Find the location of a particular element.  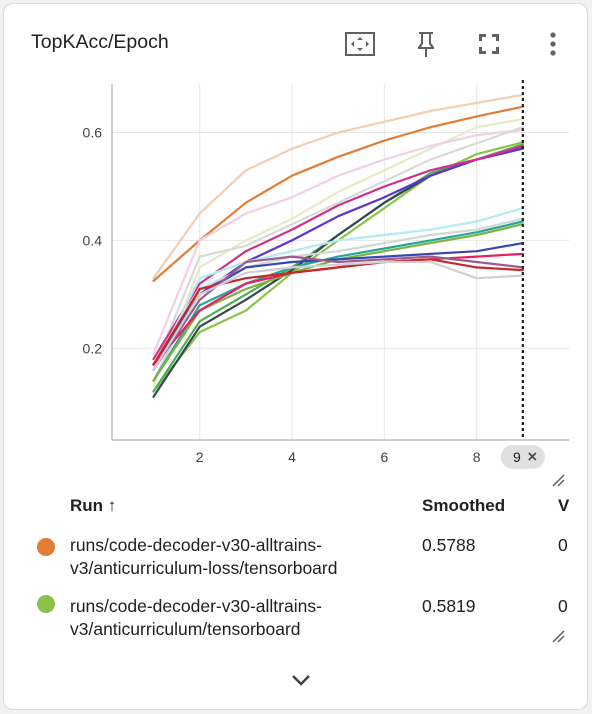

x-tick-label: 6 is located at coordinates (384, 457).